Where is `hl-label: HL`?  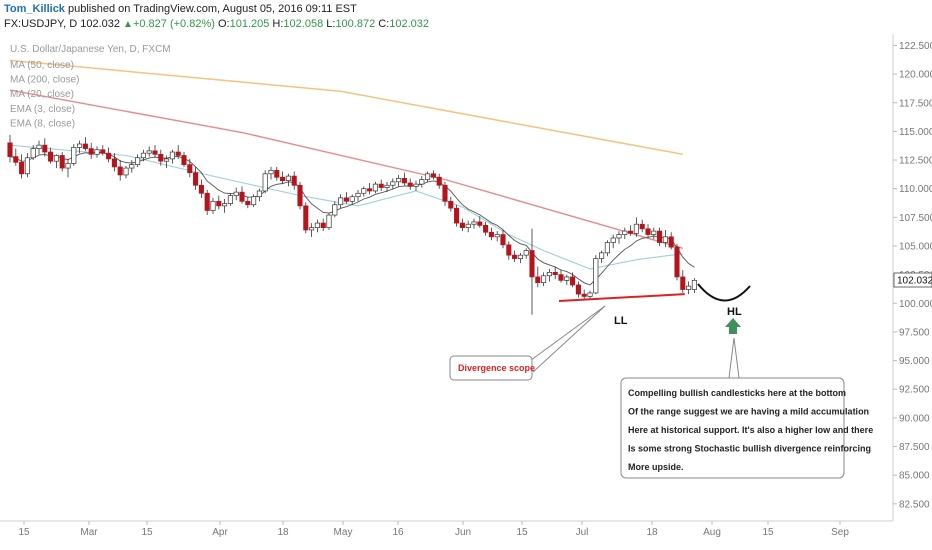 hl-label: HL is located at coordinates (734, 312).